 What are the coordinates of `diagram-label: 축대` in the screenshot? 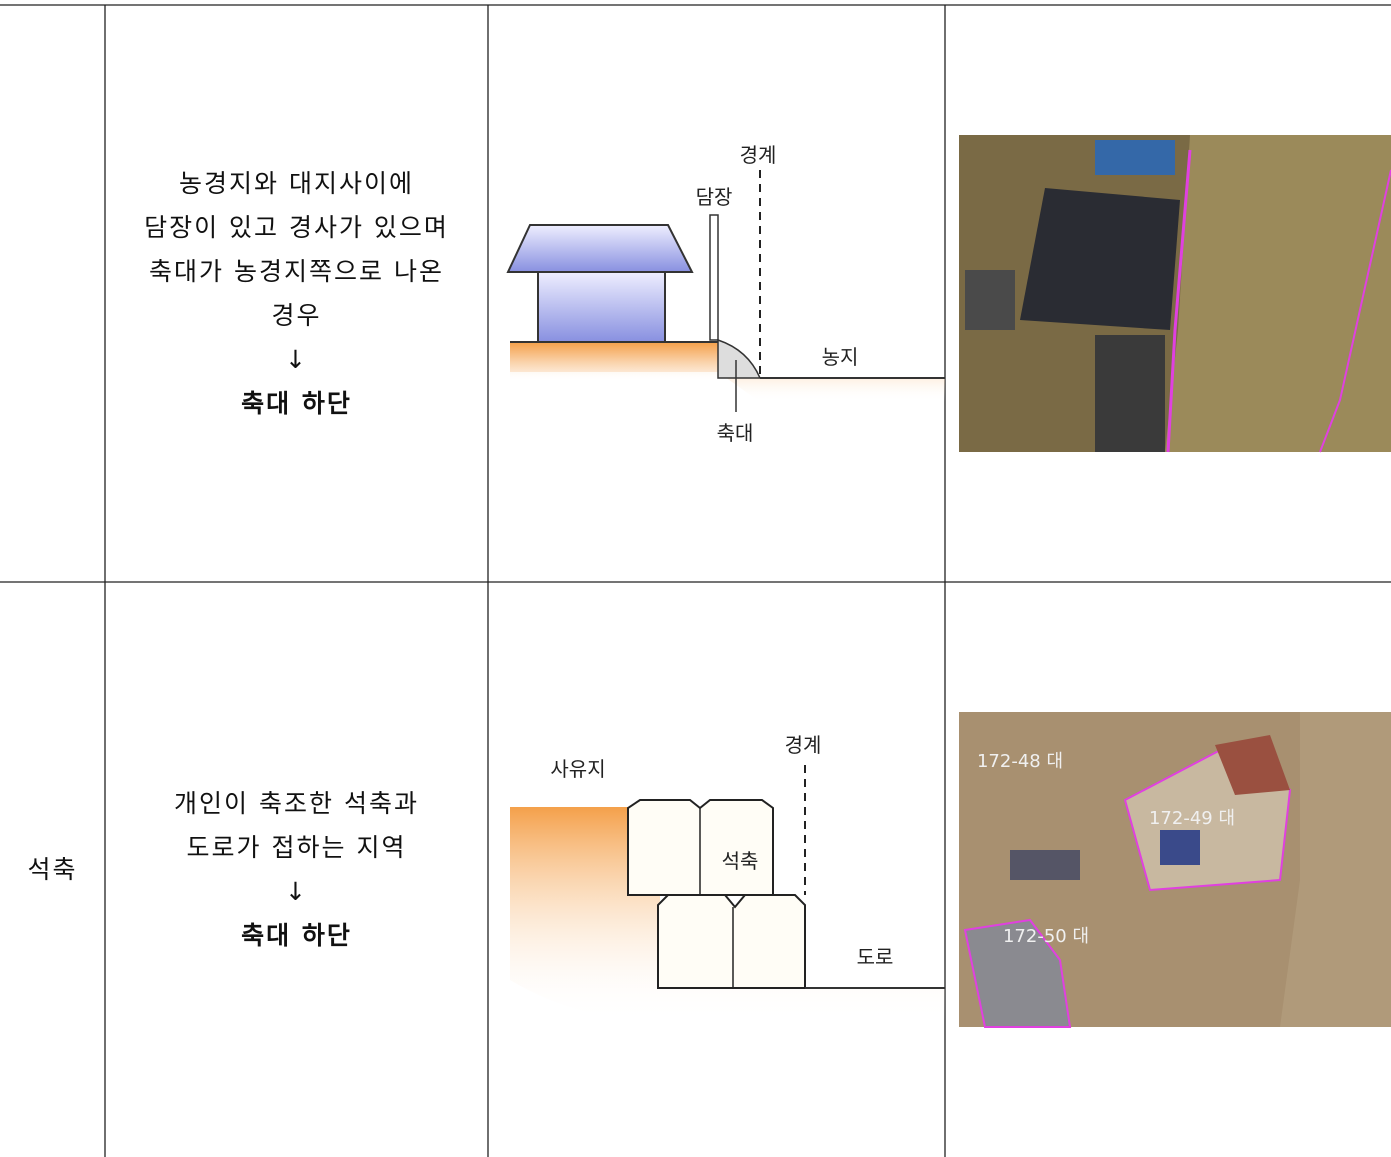 It's located at (735, 433).